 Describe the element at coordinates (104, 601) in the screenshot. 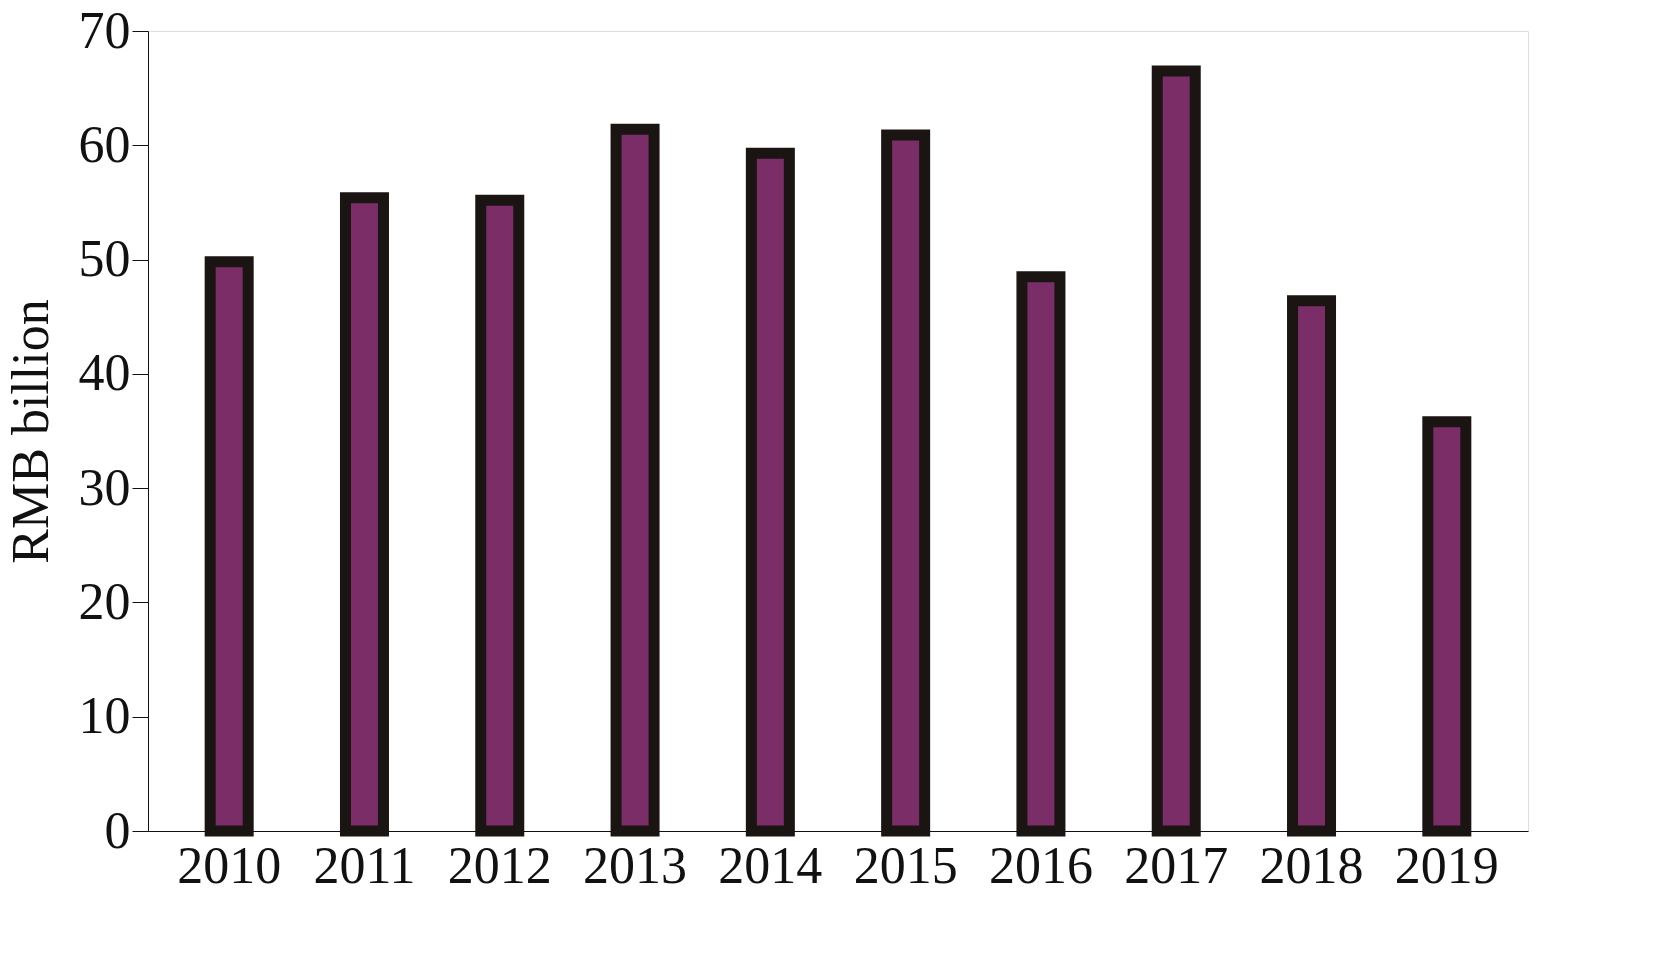

I see `y-tick-label: 20` at that location.